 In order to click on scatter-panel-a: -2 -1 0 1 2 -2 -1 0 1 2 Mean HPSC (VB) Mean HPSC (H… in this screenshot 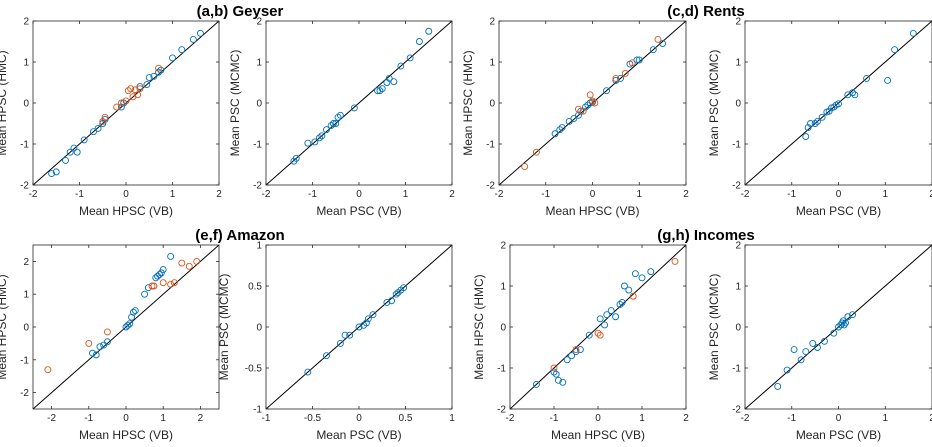, I will do `click(111, 118)`.